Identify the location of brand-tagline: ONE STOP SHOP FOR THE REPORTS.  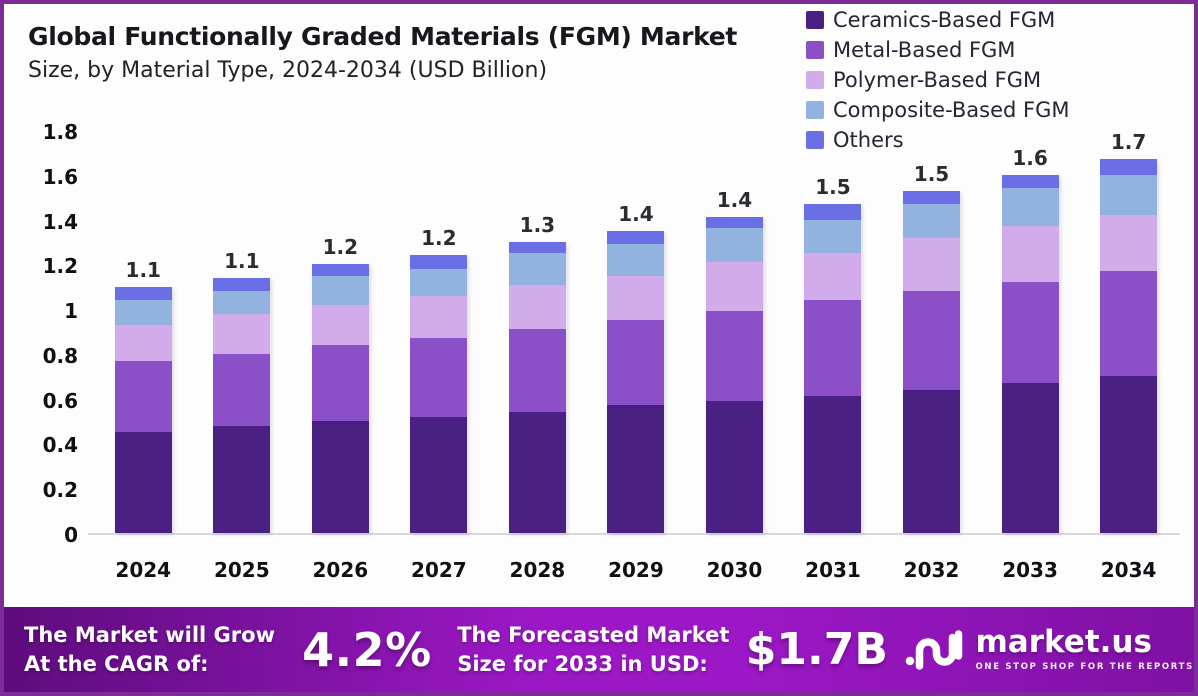
(1084, 667).